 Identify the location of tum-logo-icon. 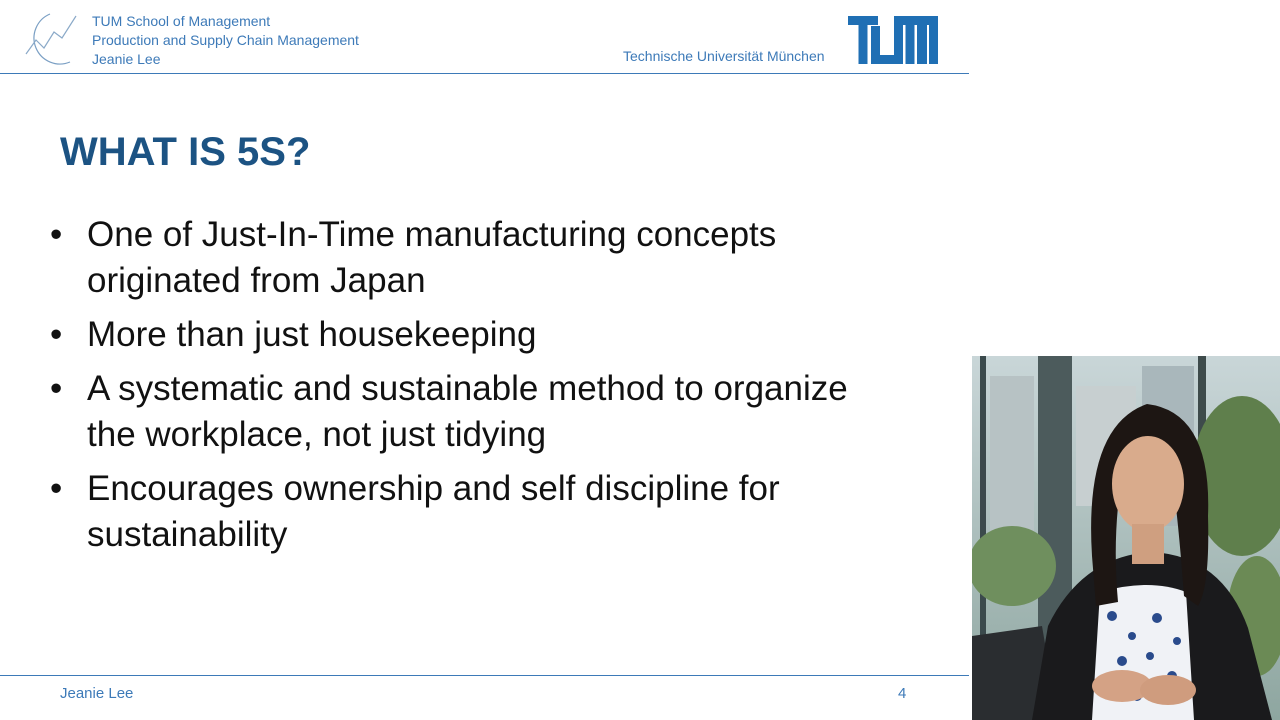
(893, 40).